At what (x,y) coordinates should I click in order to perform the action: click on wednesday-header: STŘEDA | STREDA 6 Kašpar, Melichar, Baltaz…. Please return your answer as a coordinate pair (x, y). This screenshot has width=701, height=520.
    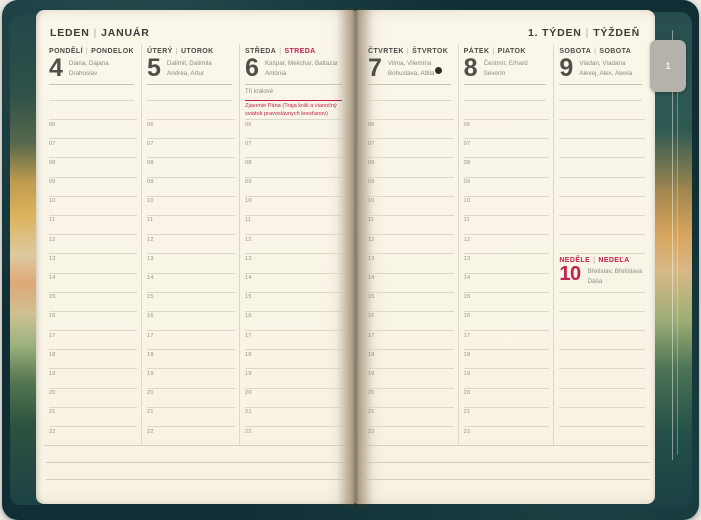
    Looking at the image, I should click on (293, 64).